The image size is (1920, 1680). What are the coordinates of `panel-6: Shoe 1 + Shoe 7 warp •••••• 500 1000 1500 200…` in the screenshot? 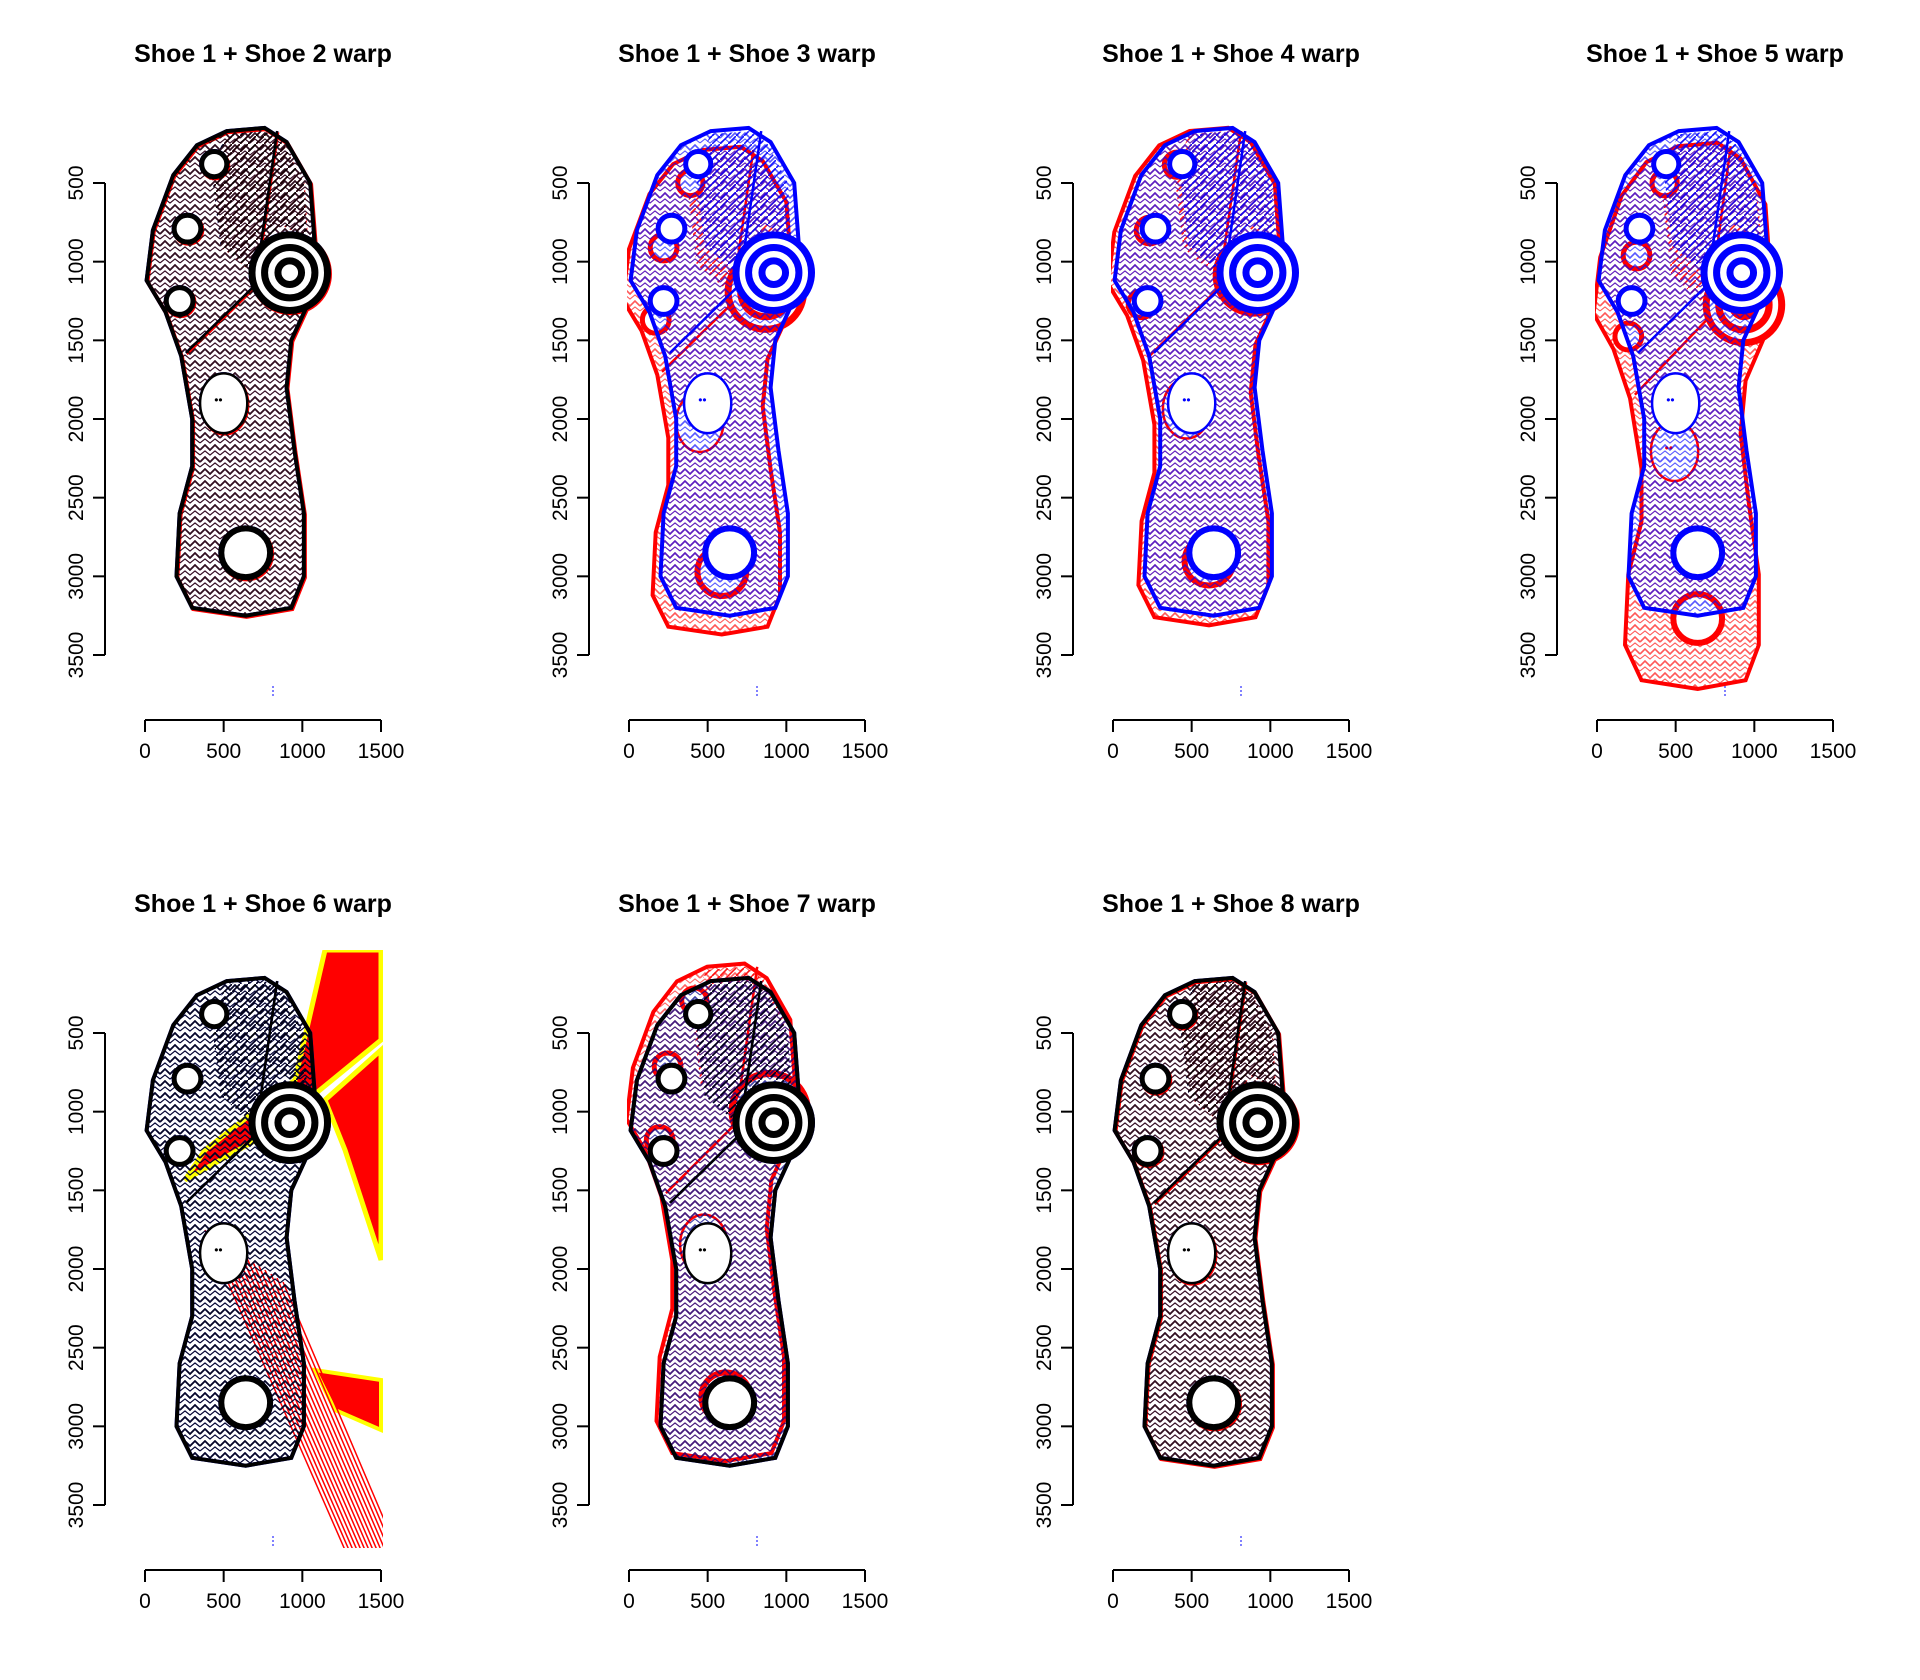 It's located at (718, 1251).